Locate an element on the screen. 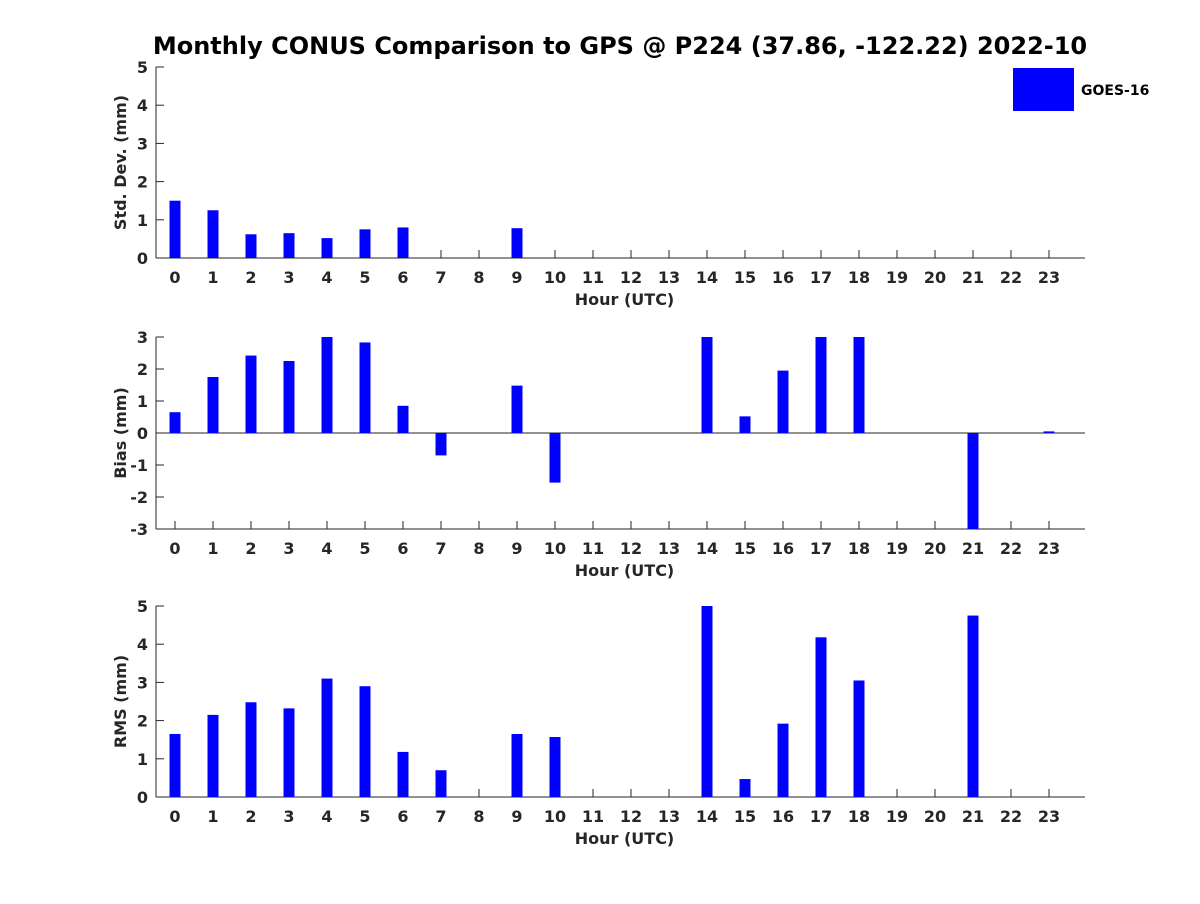 The image size is (1200, 904). y-tick-label: 2 is located at coordinates (142, 369).